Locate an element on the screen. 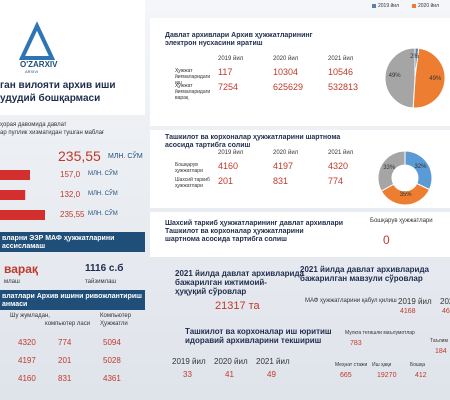 The image size is (450, 400). title: ган вилояти архив иши is located at coordinates (58, 85).